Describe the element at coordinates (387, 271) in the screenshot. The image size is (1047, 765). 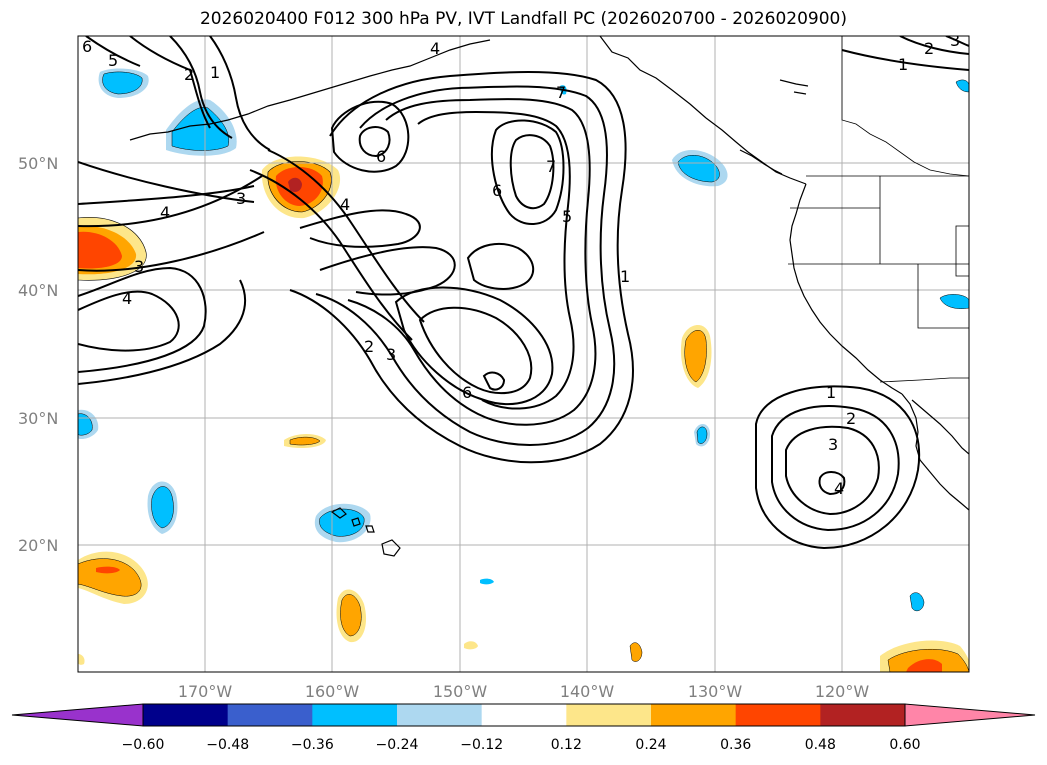
I see `contour-c-inner2` at that location.